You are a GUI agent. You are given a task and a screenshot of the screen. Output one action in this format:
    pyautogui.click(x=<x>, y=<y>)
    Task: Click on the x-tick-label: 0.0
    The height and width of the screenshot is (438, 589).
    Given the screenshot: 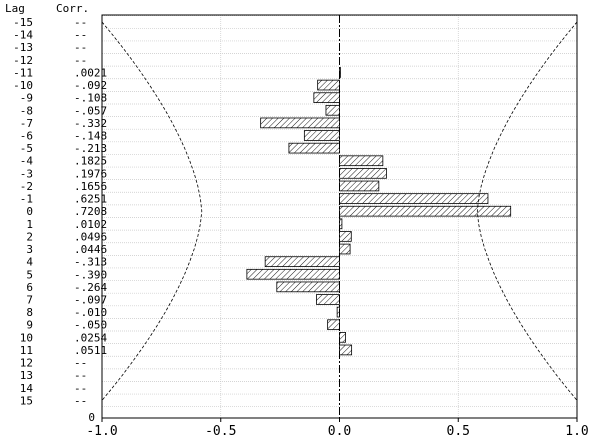 What is the action you would take?
    pyautogui.click(x=339, y=431)
    